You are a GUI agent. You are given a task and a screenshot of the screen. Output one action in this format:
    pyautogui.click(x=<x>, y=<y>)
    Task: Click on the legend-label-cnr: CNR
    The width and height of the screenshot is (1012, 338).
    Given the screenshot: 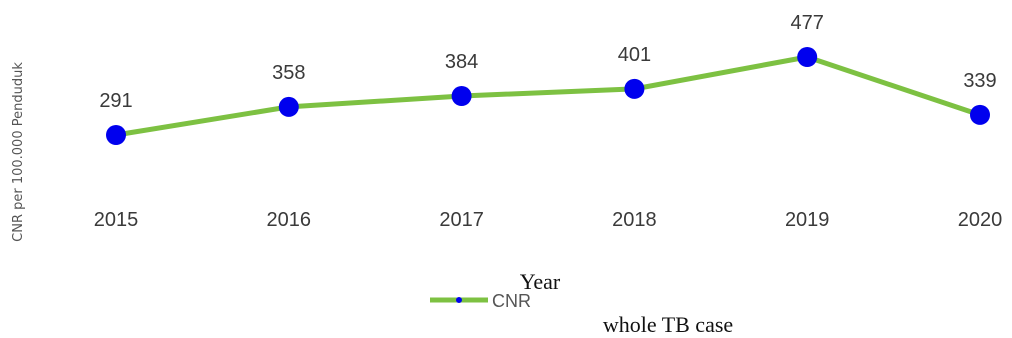 What is the action you would take?
    pyautogui.click(x=511, y=301)
    